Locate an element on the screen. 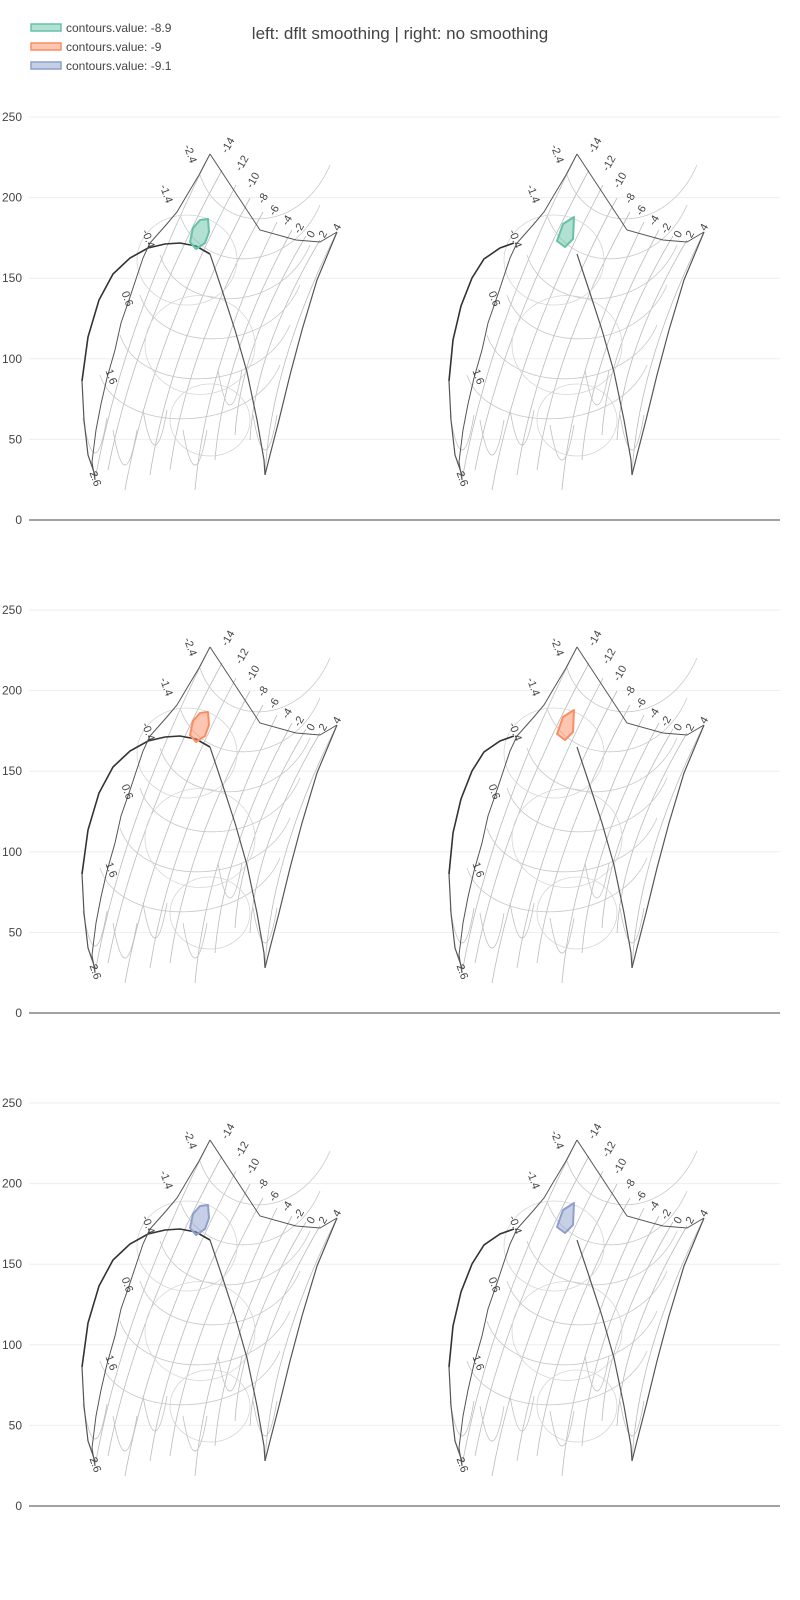 The height and width of the screenshot is (1600, 800). legend-item: contours.value: -9 is located at coordinates (96, 47).